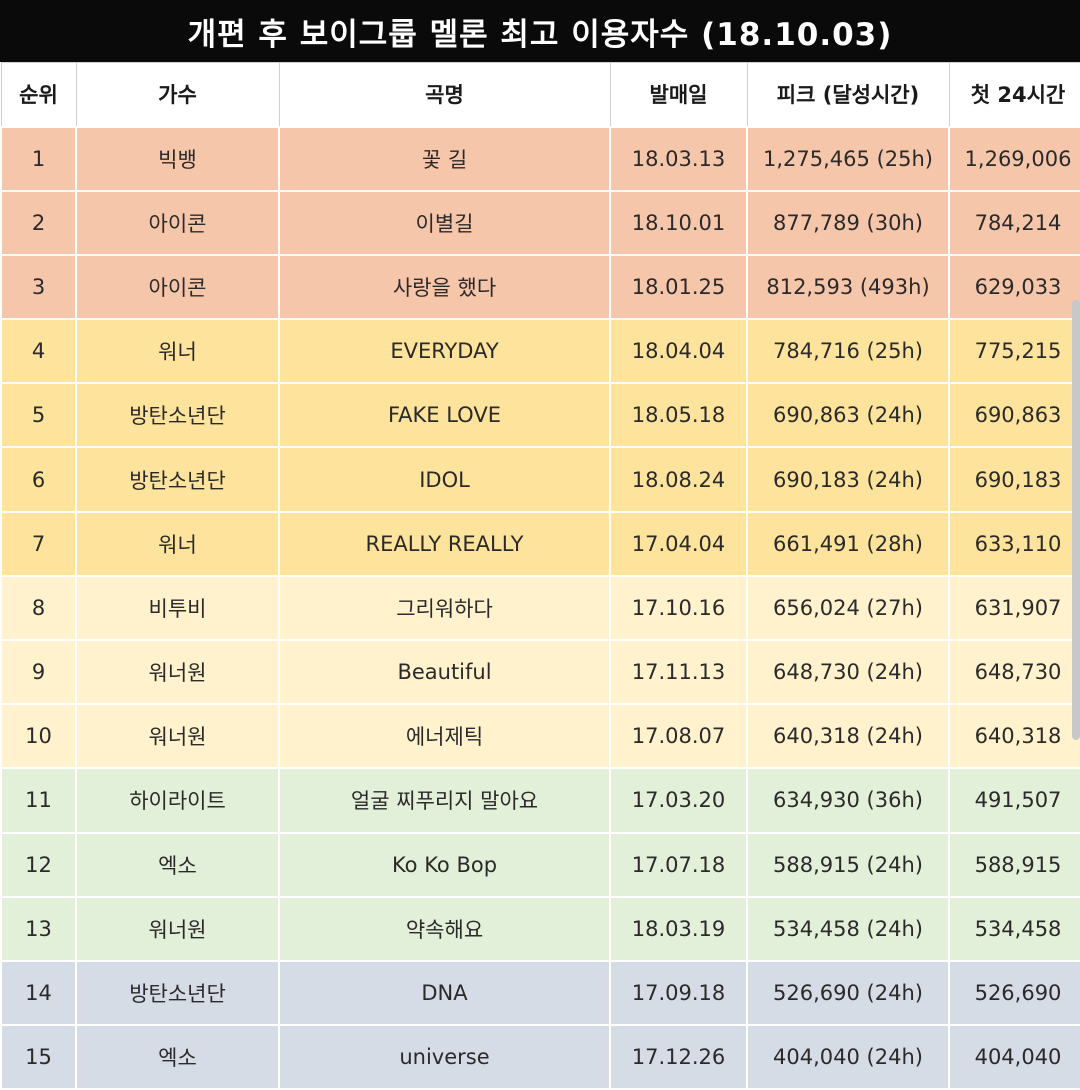 This screenshot has width=1080, height=1090. I want to click on cell-artist: 워너, so click(177, 543).